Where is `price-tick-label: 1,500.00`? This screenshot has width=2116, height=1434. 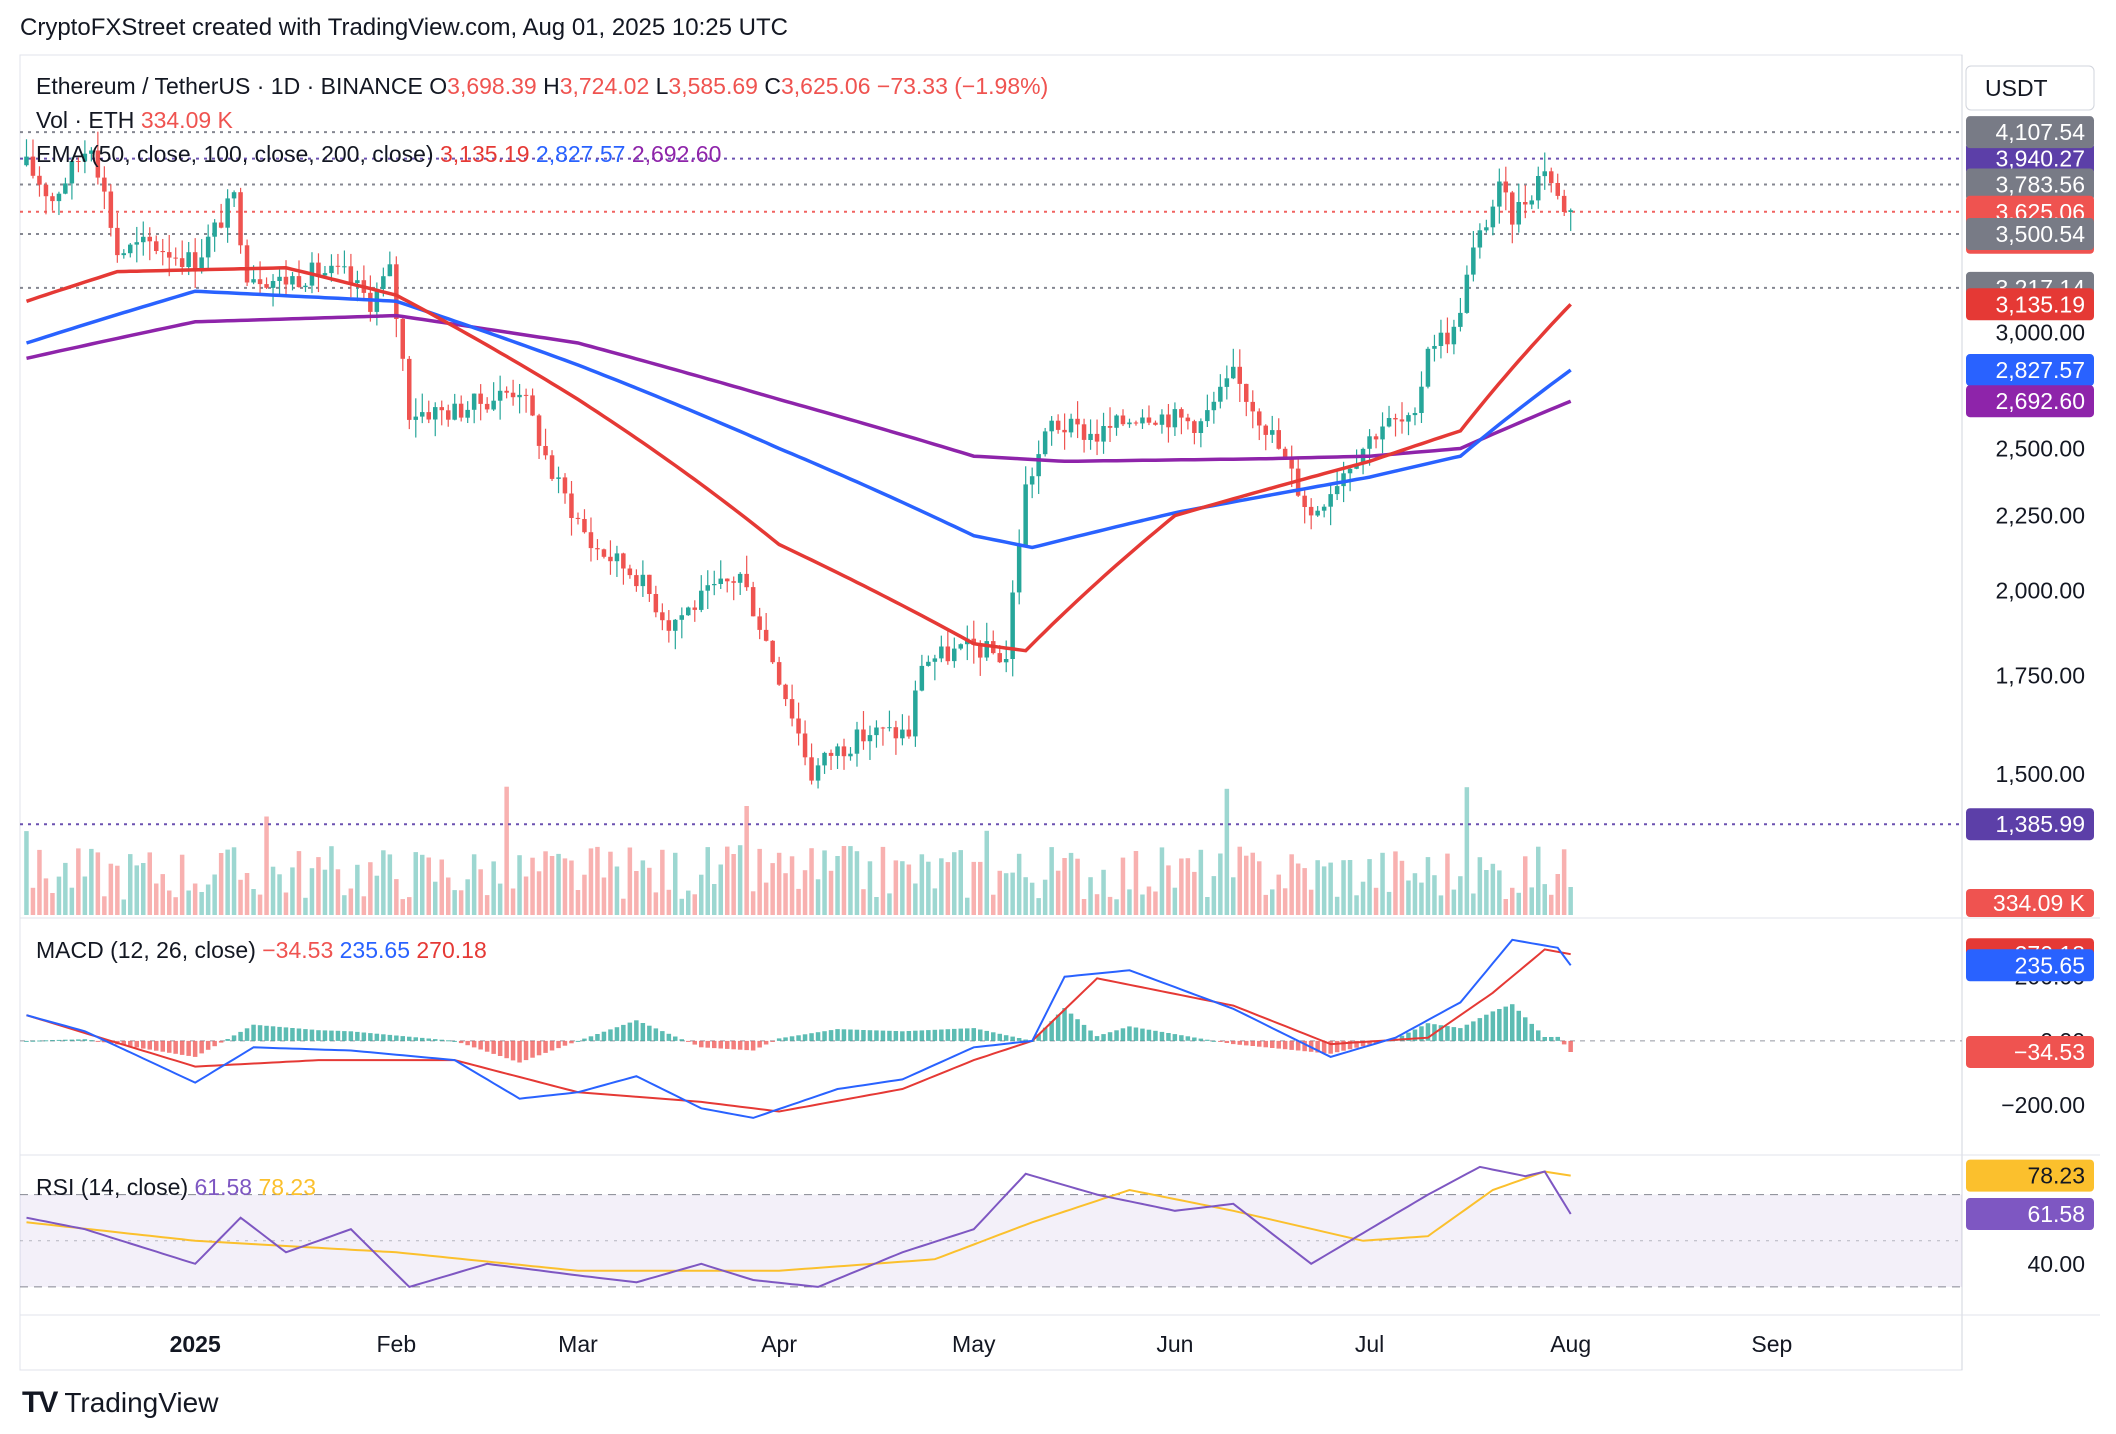 price-tick-label: 1,500.00 is located at coordinates (2040, 774).